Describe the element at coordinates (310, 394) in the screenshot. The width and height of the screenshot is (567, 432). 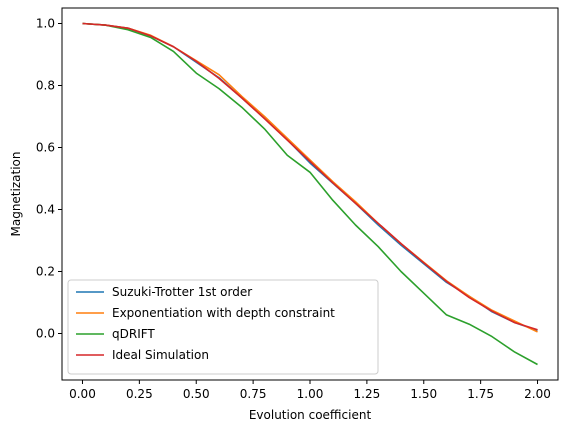
I see `x-tick-label: 1.00` at that location.